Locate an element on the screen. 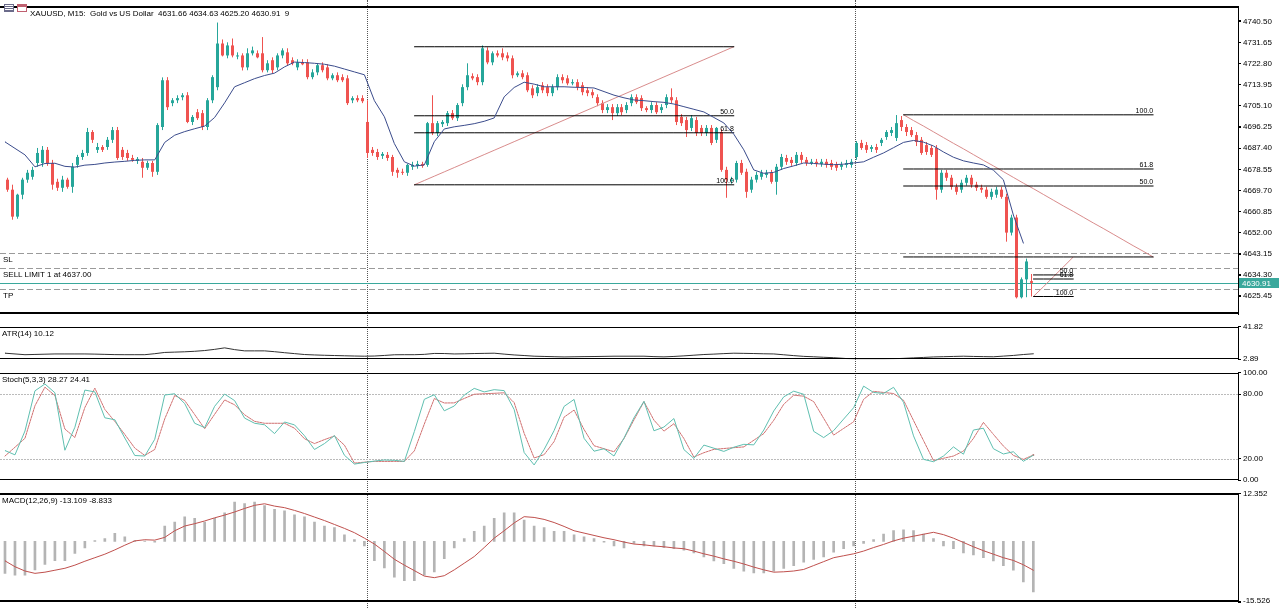 The height and width of the screenshot is (608, 1280). ref-line-label: SELL LIMIT 1 at 4637.00 is located at coordinates (48, 275).